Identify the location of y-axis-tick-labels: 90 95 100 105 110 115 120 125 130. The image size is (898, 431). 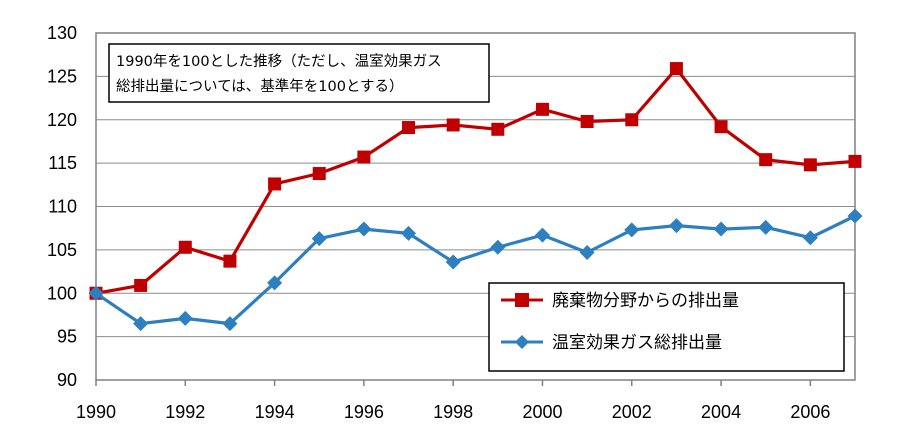
(62, 206).